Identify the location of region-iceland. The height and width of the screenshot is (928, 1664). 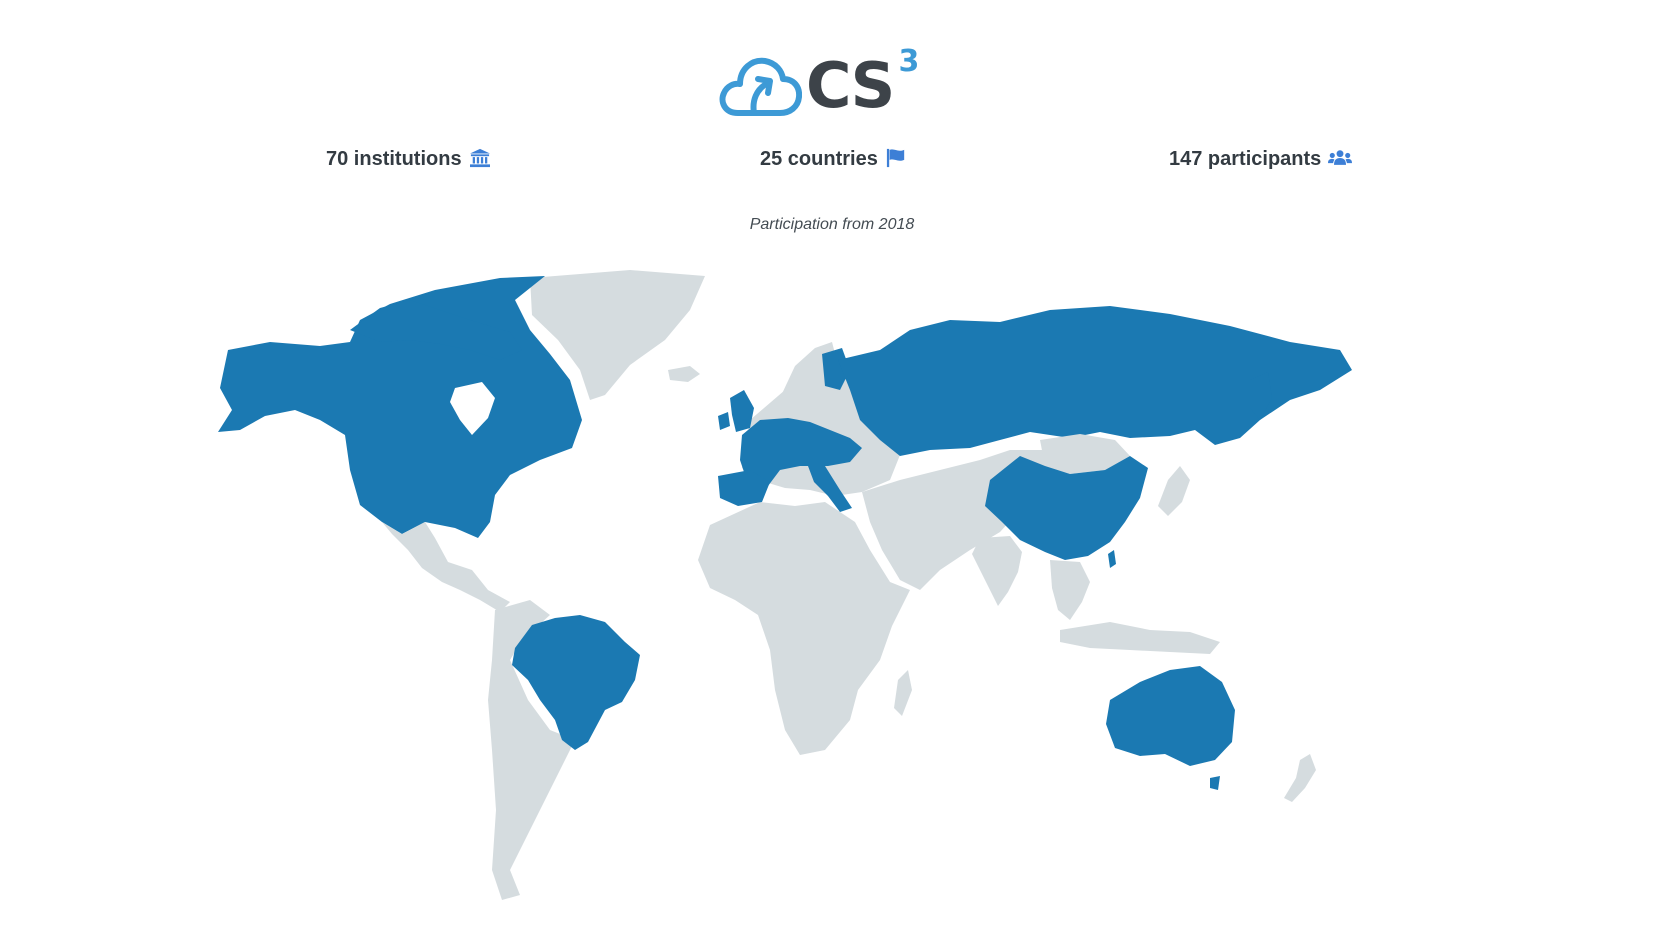
(684, 374).